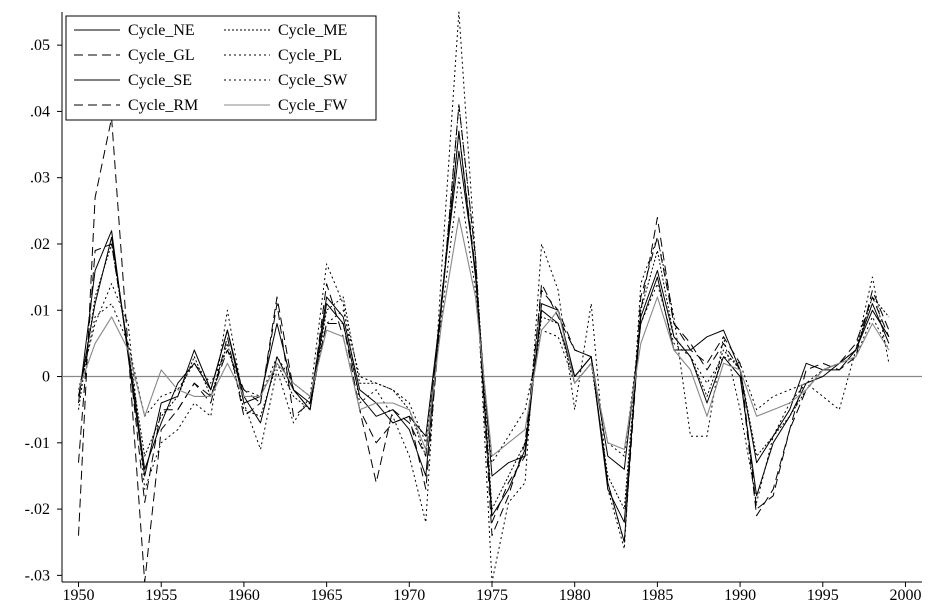 This screenshot has width=932, height=604. What do you see at coordinates (37, 575) in the screenshot?
I see `y-tick-label: -.03` at bounding box center [37, 575].